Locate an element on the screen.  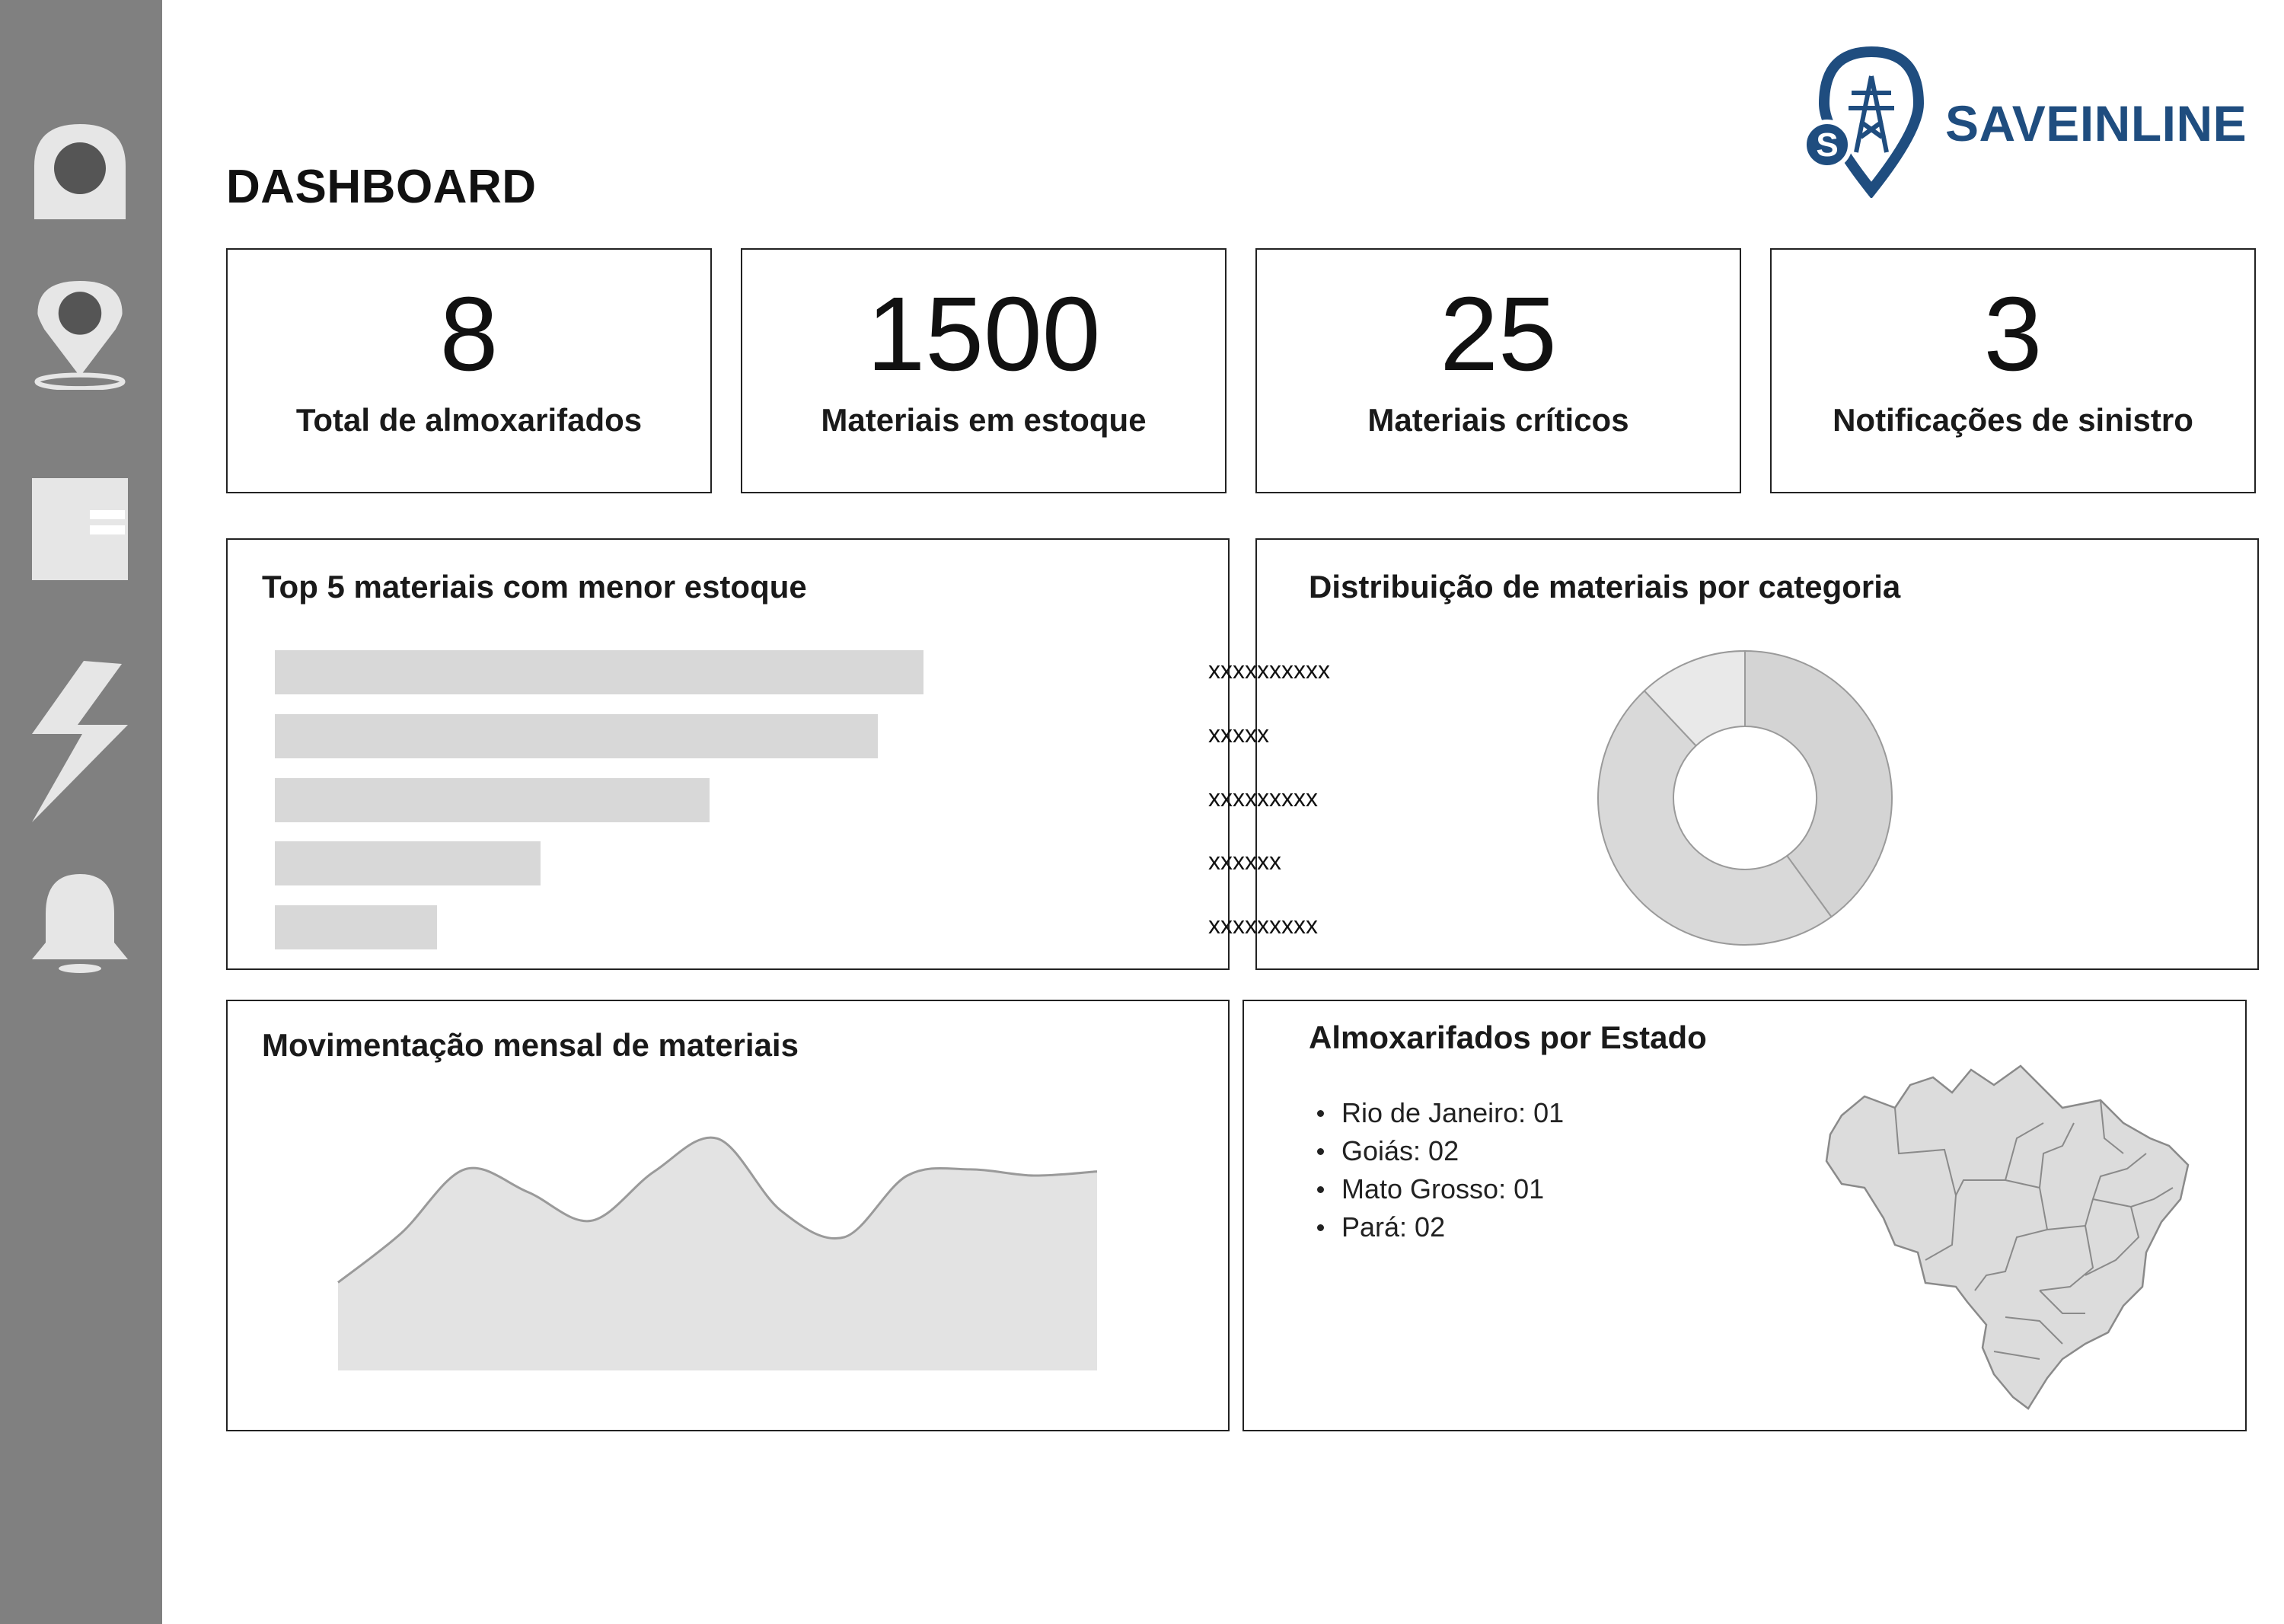
brand-logo: S SAVEINLINE is located at coordinates (2025, 122).